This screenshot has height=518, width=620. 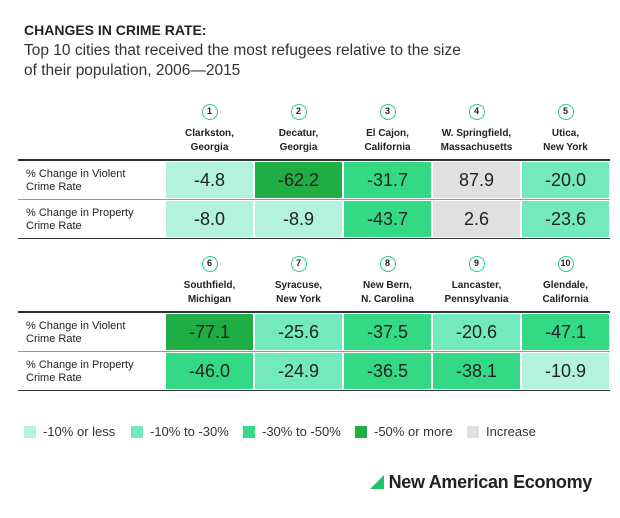 I want to click on value-cell: -62.2, so click(x=298, y=180).